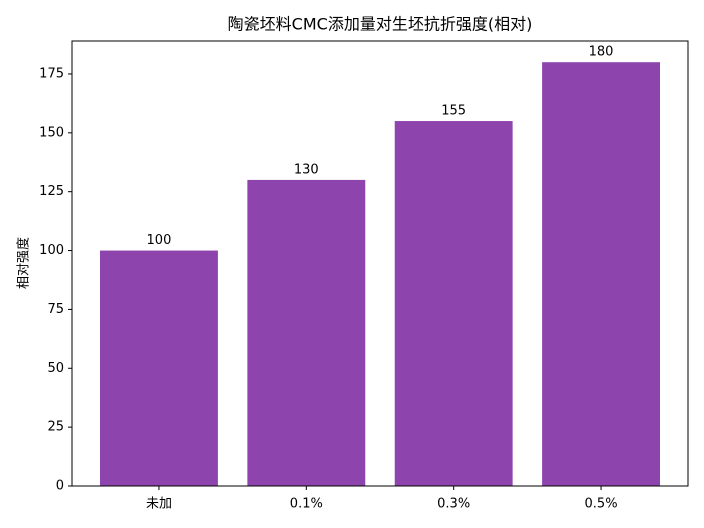  What do you see at coordinates (55, 427) in the screenshot?
I see `y-tick-label: 25` at bounding box center [55, 427].